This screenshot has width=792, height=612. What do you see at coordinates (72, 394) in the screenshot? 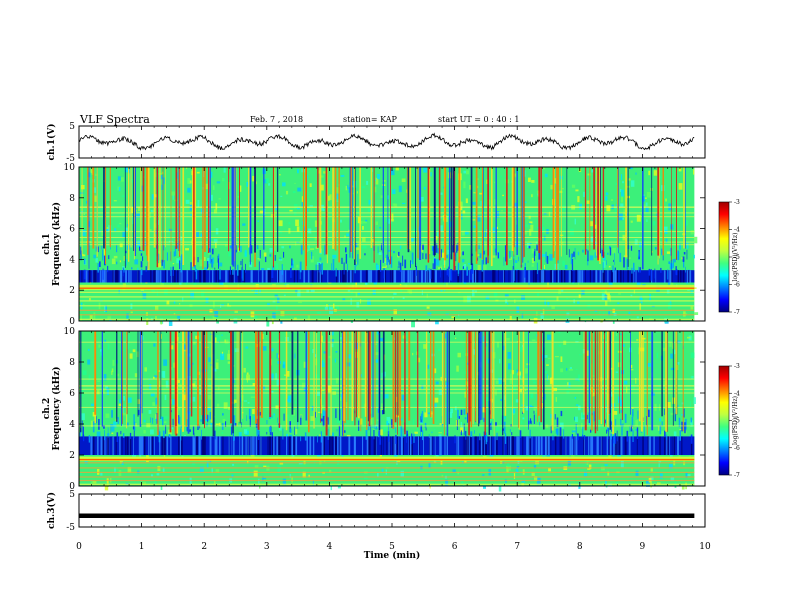
I see `ch2-spec-ytick-label: 6` at bounding box center [72, 394].